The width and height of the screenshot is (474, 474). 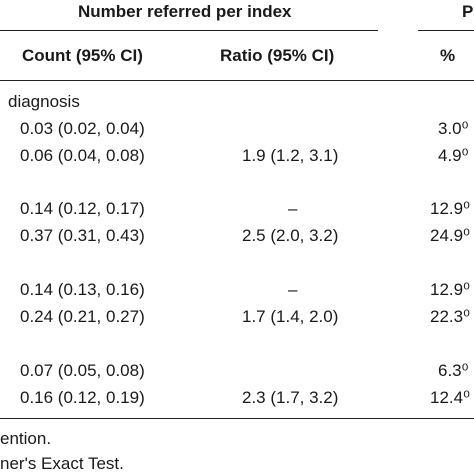 I want to click on table-cell-pct: 24.9⁰, so click(x=450, y=235).